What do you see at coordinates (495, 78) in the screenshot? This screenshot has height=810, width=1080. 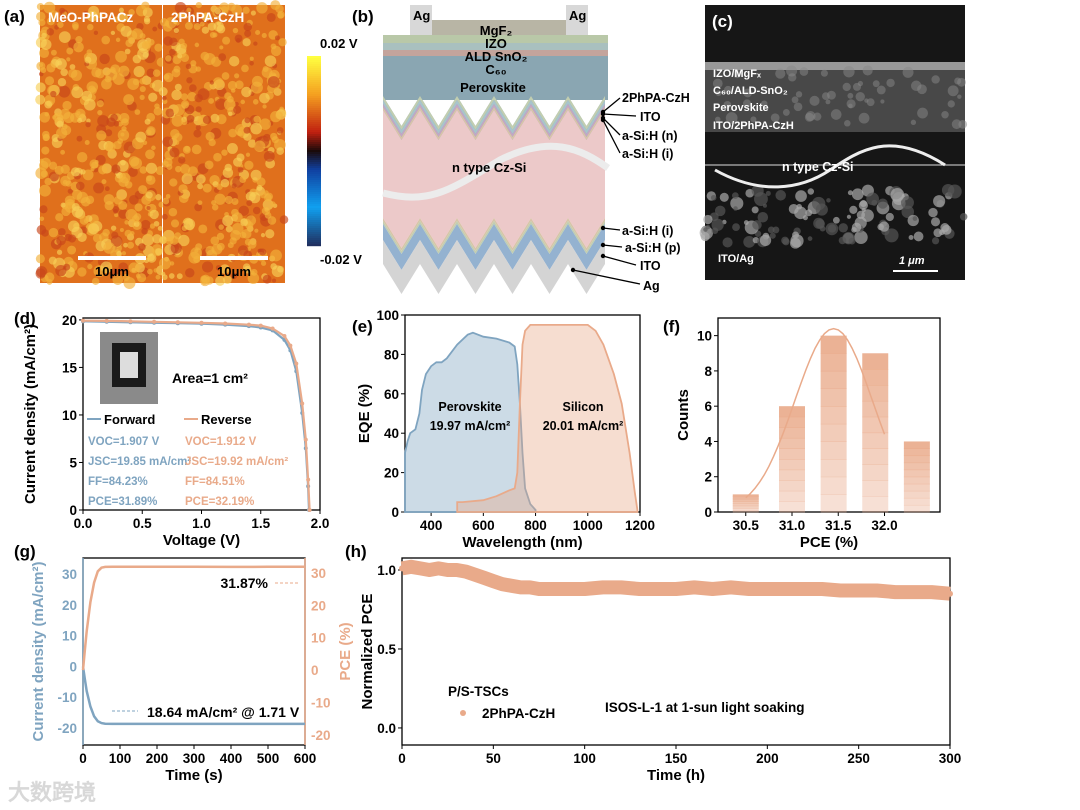 I see `perovskite-layer` at bounding box center [495, 78].